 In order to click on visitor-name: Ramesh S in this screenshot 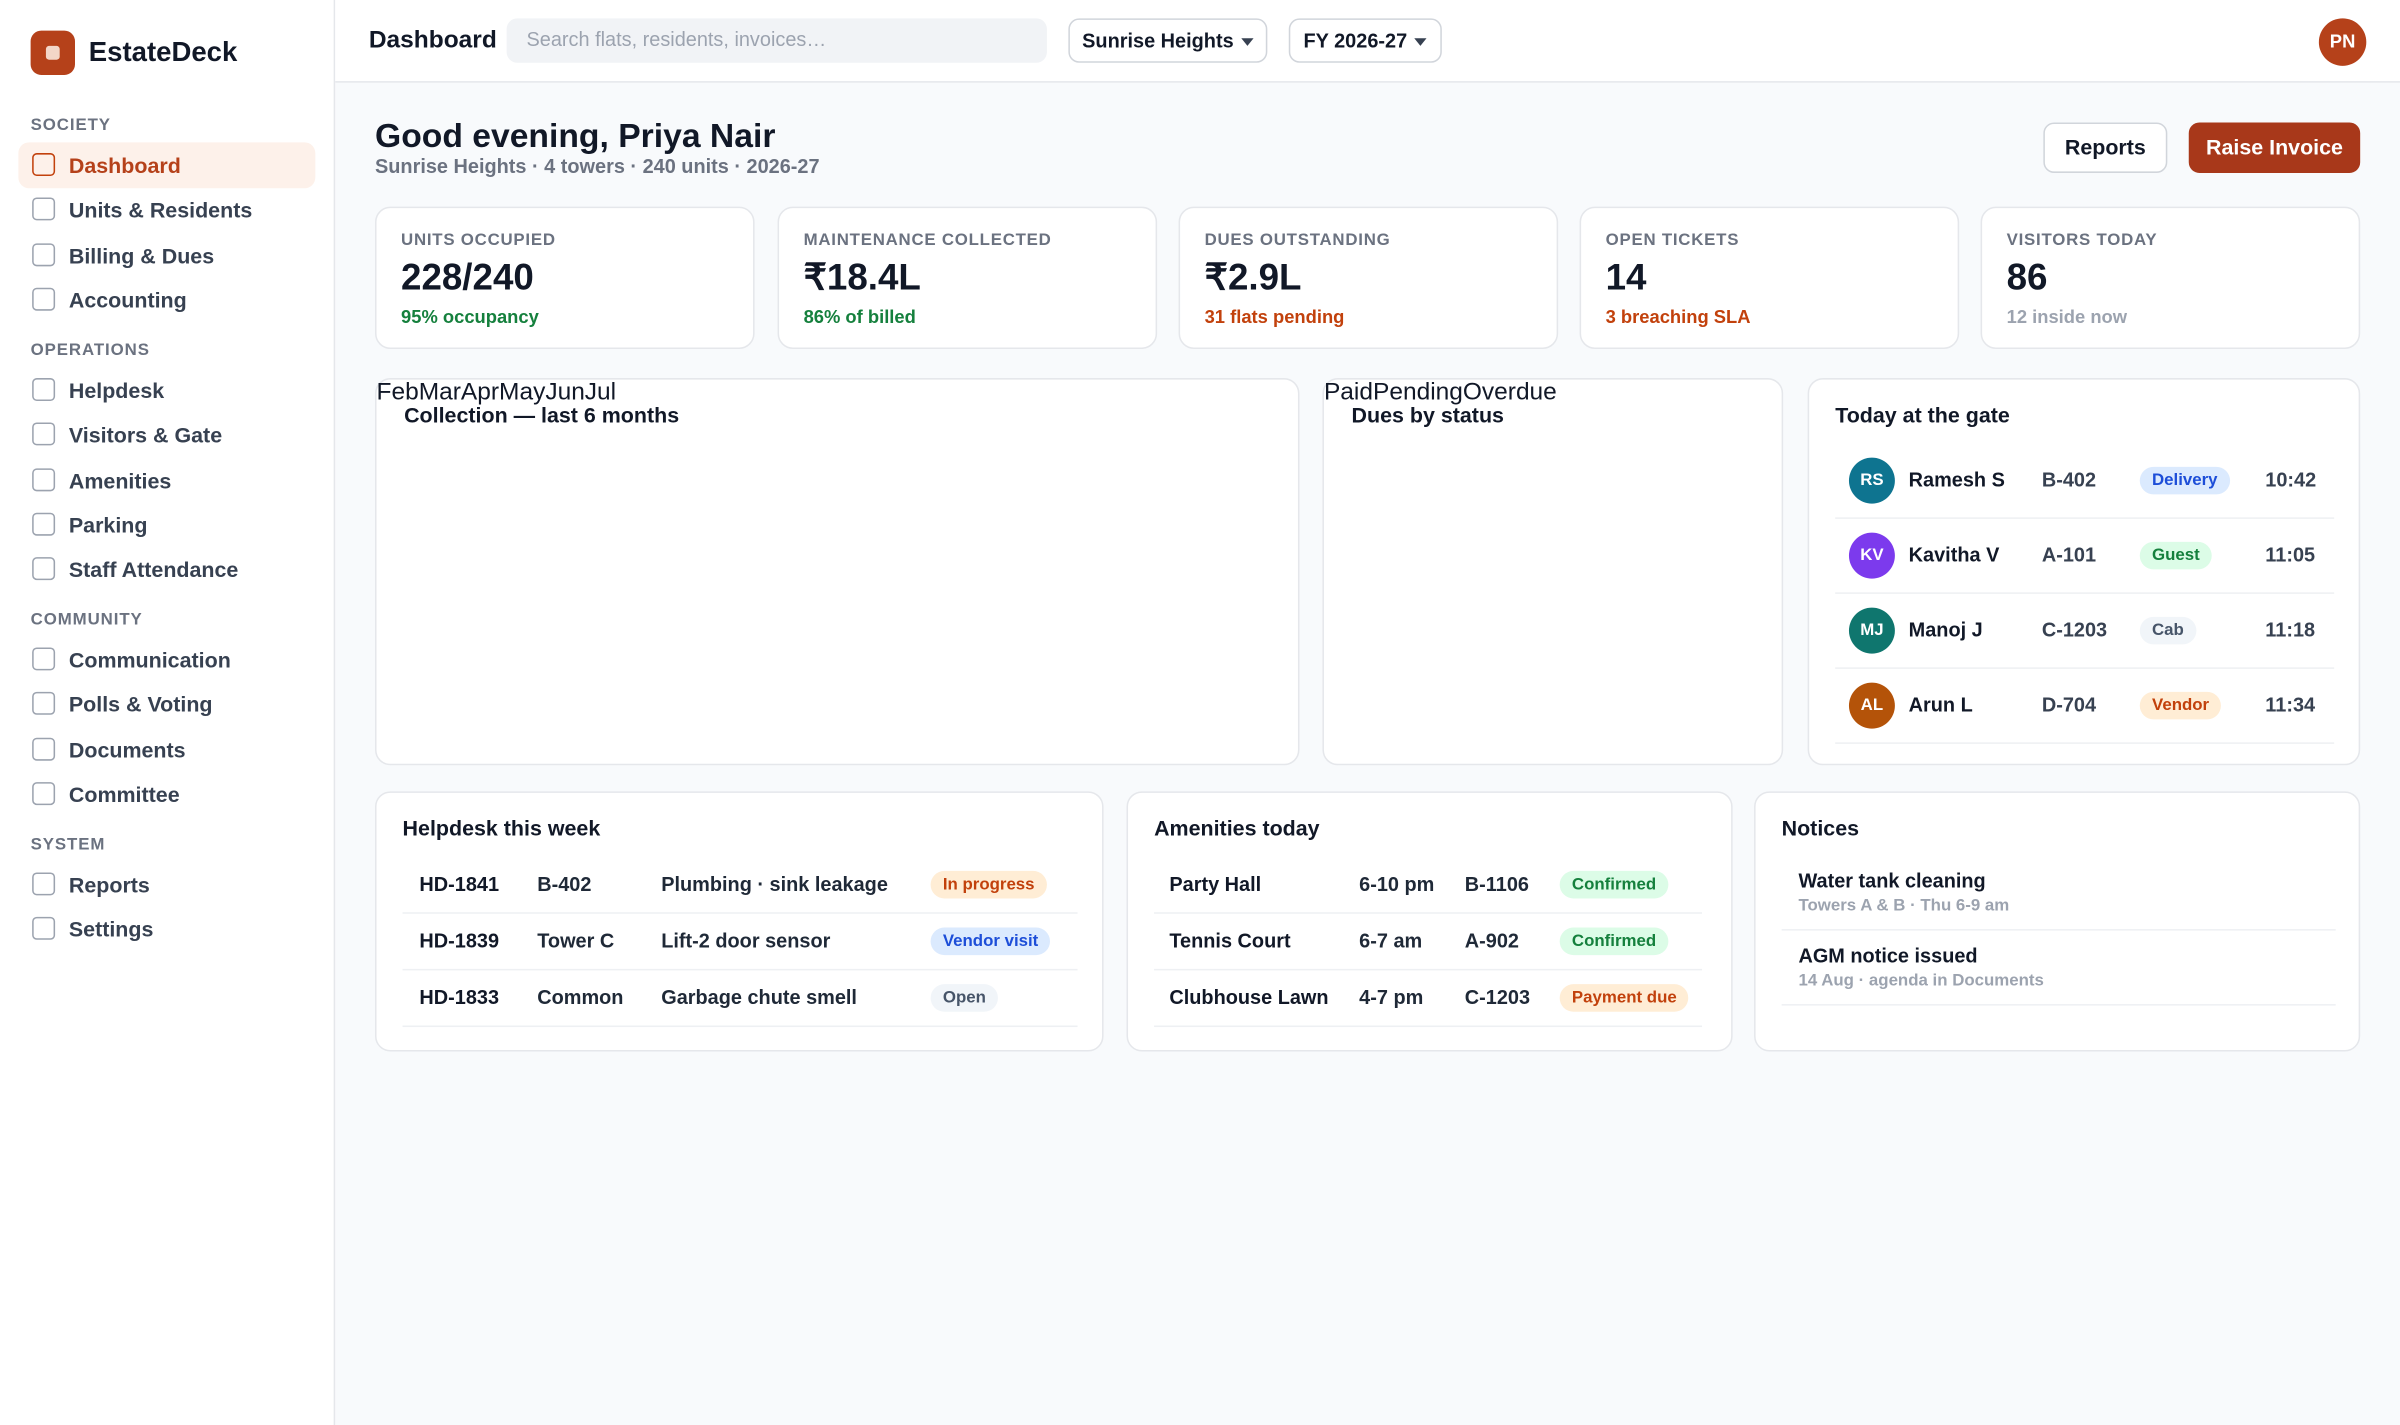, I will do `click(1956, 480)`.